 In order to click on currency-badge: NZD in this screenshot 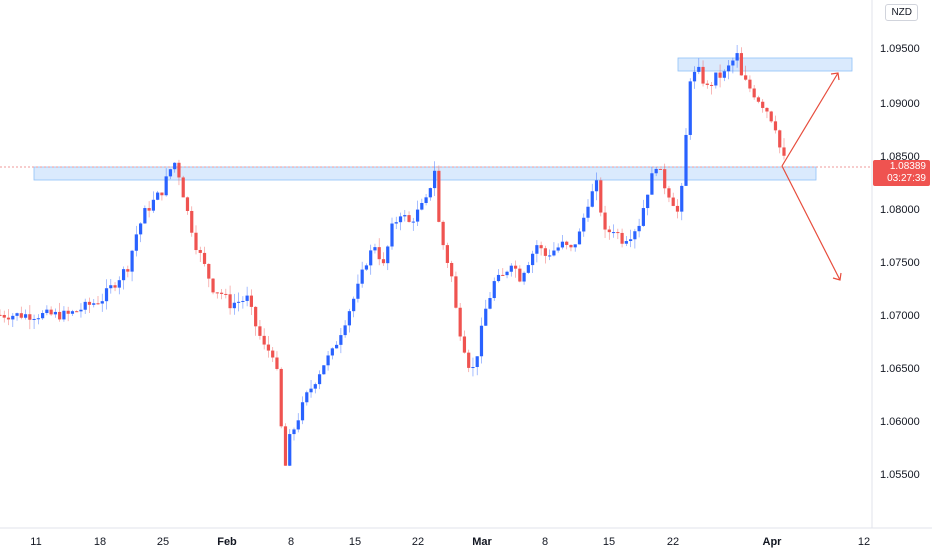, I will do `click(901, 12)`.